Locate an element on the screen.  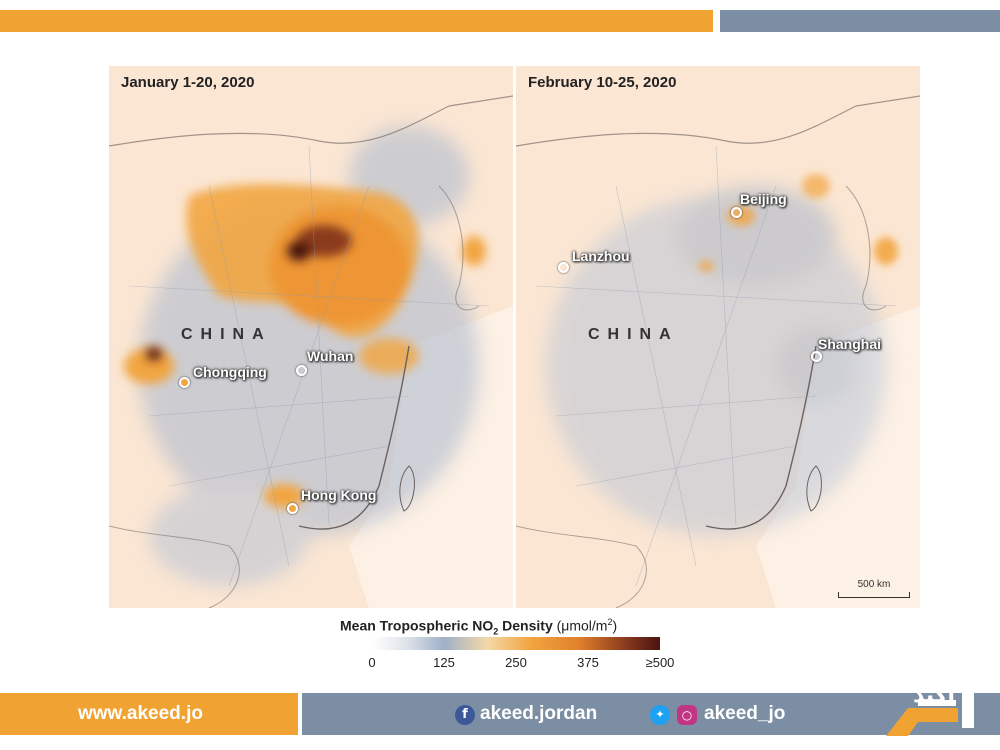
legend-tick-0: 0 is located at coordinates (372, 662).